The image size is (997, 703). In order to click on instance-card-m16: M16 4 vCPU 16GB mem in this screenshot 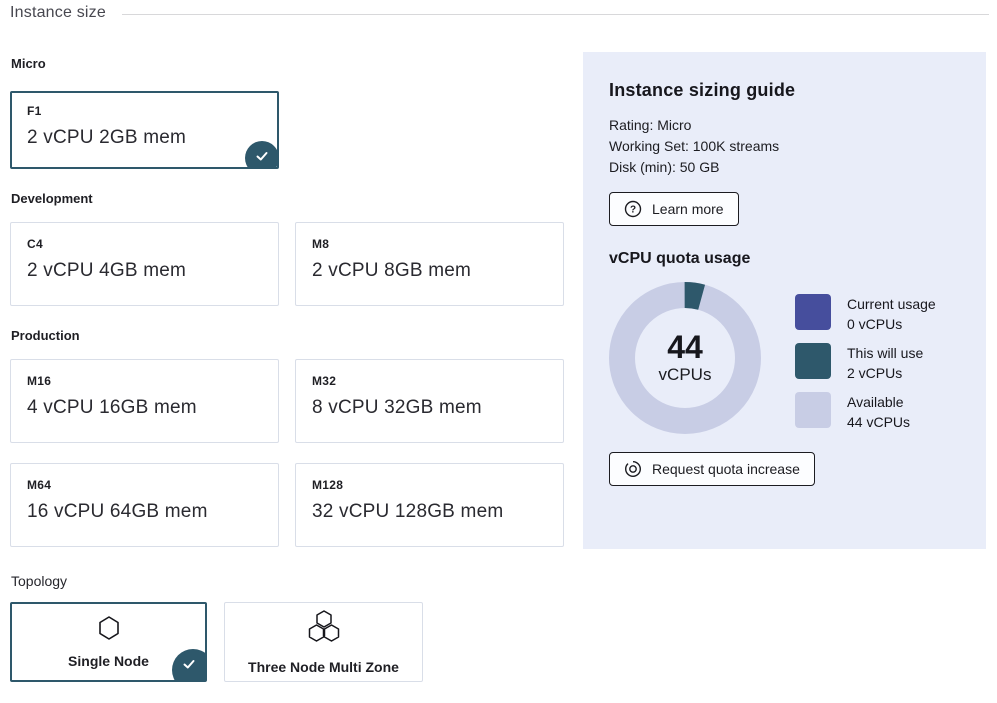, I will do `click(144, 401)`.